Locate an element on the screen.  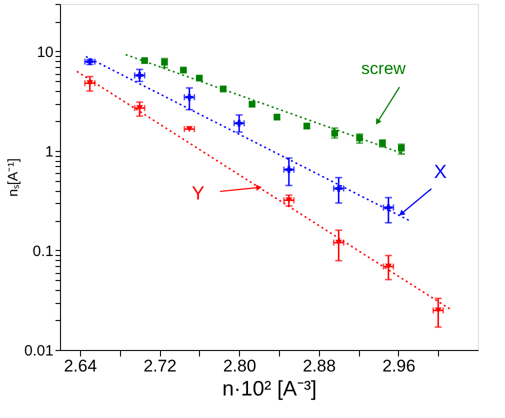
y-axis-title: nₛ[A⁻¹] is located at coordinates (12, 177).